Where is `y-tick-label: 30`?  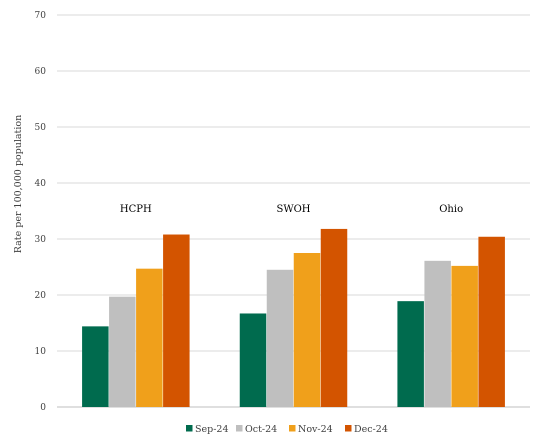 y-tick-label: 30 is located at coordinates (41, 240).